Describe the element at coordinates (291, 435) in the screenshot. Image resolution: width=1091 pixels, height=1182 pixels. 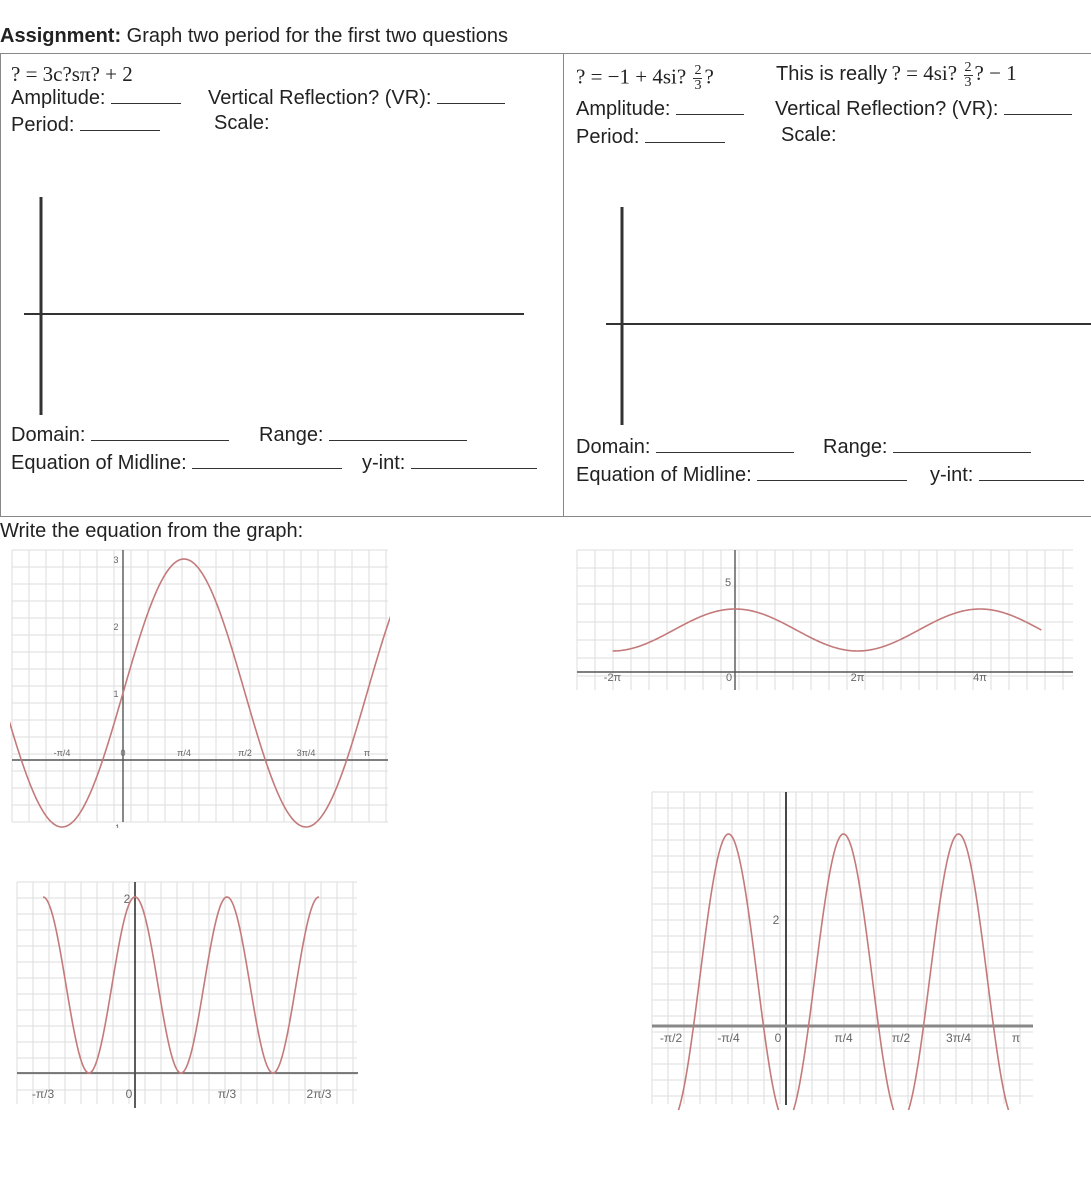
I see `q1-range-label: Range:` at that location.